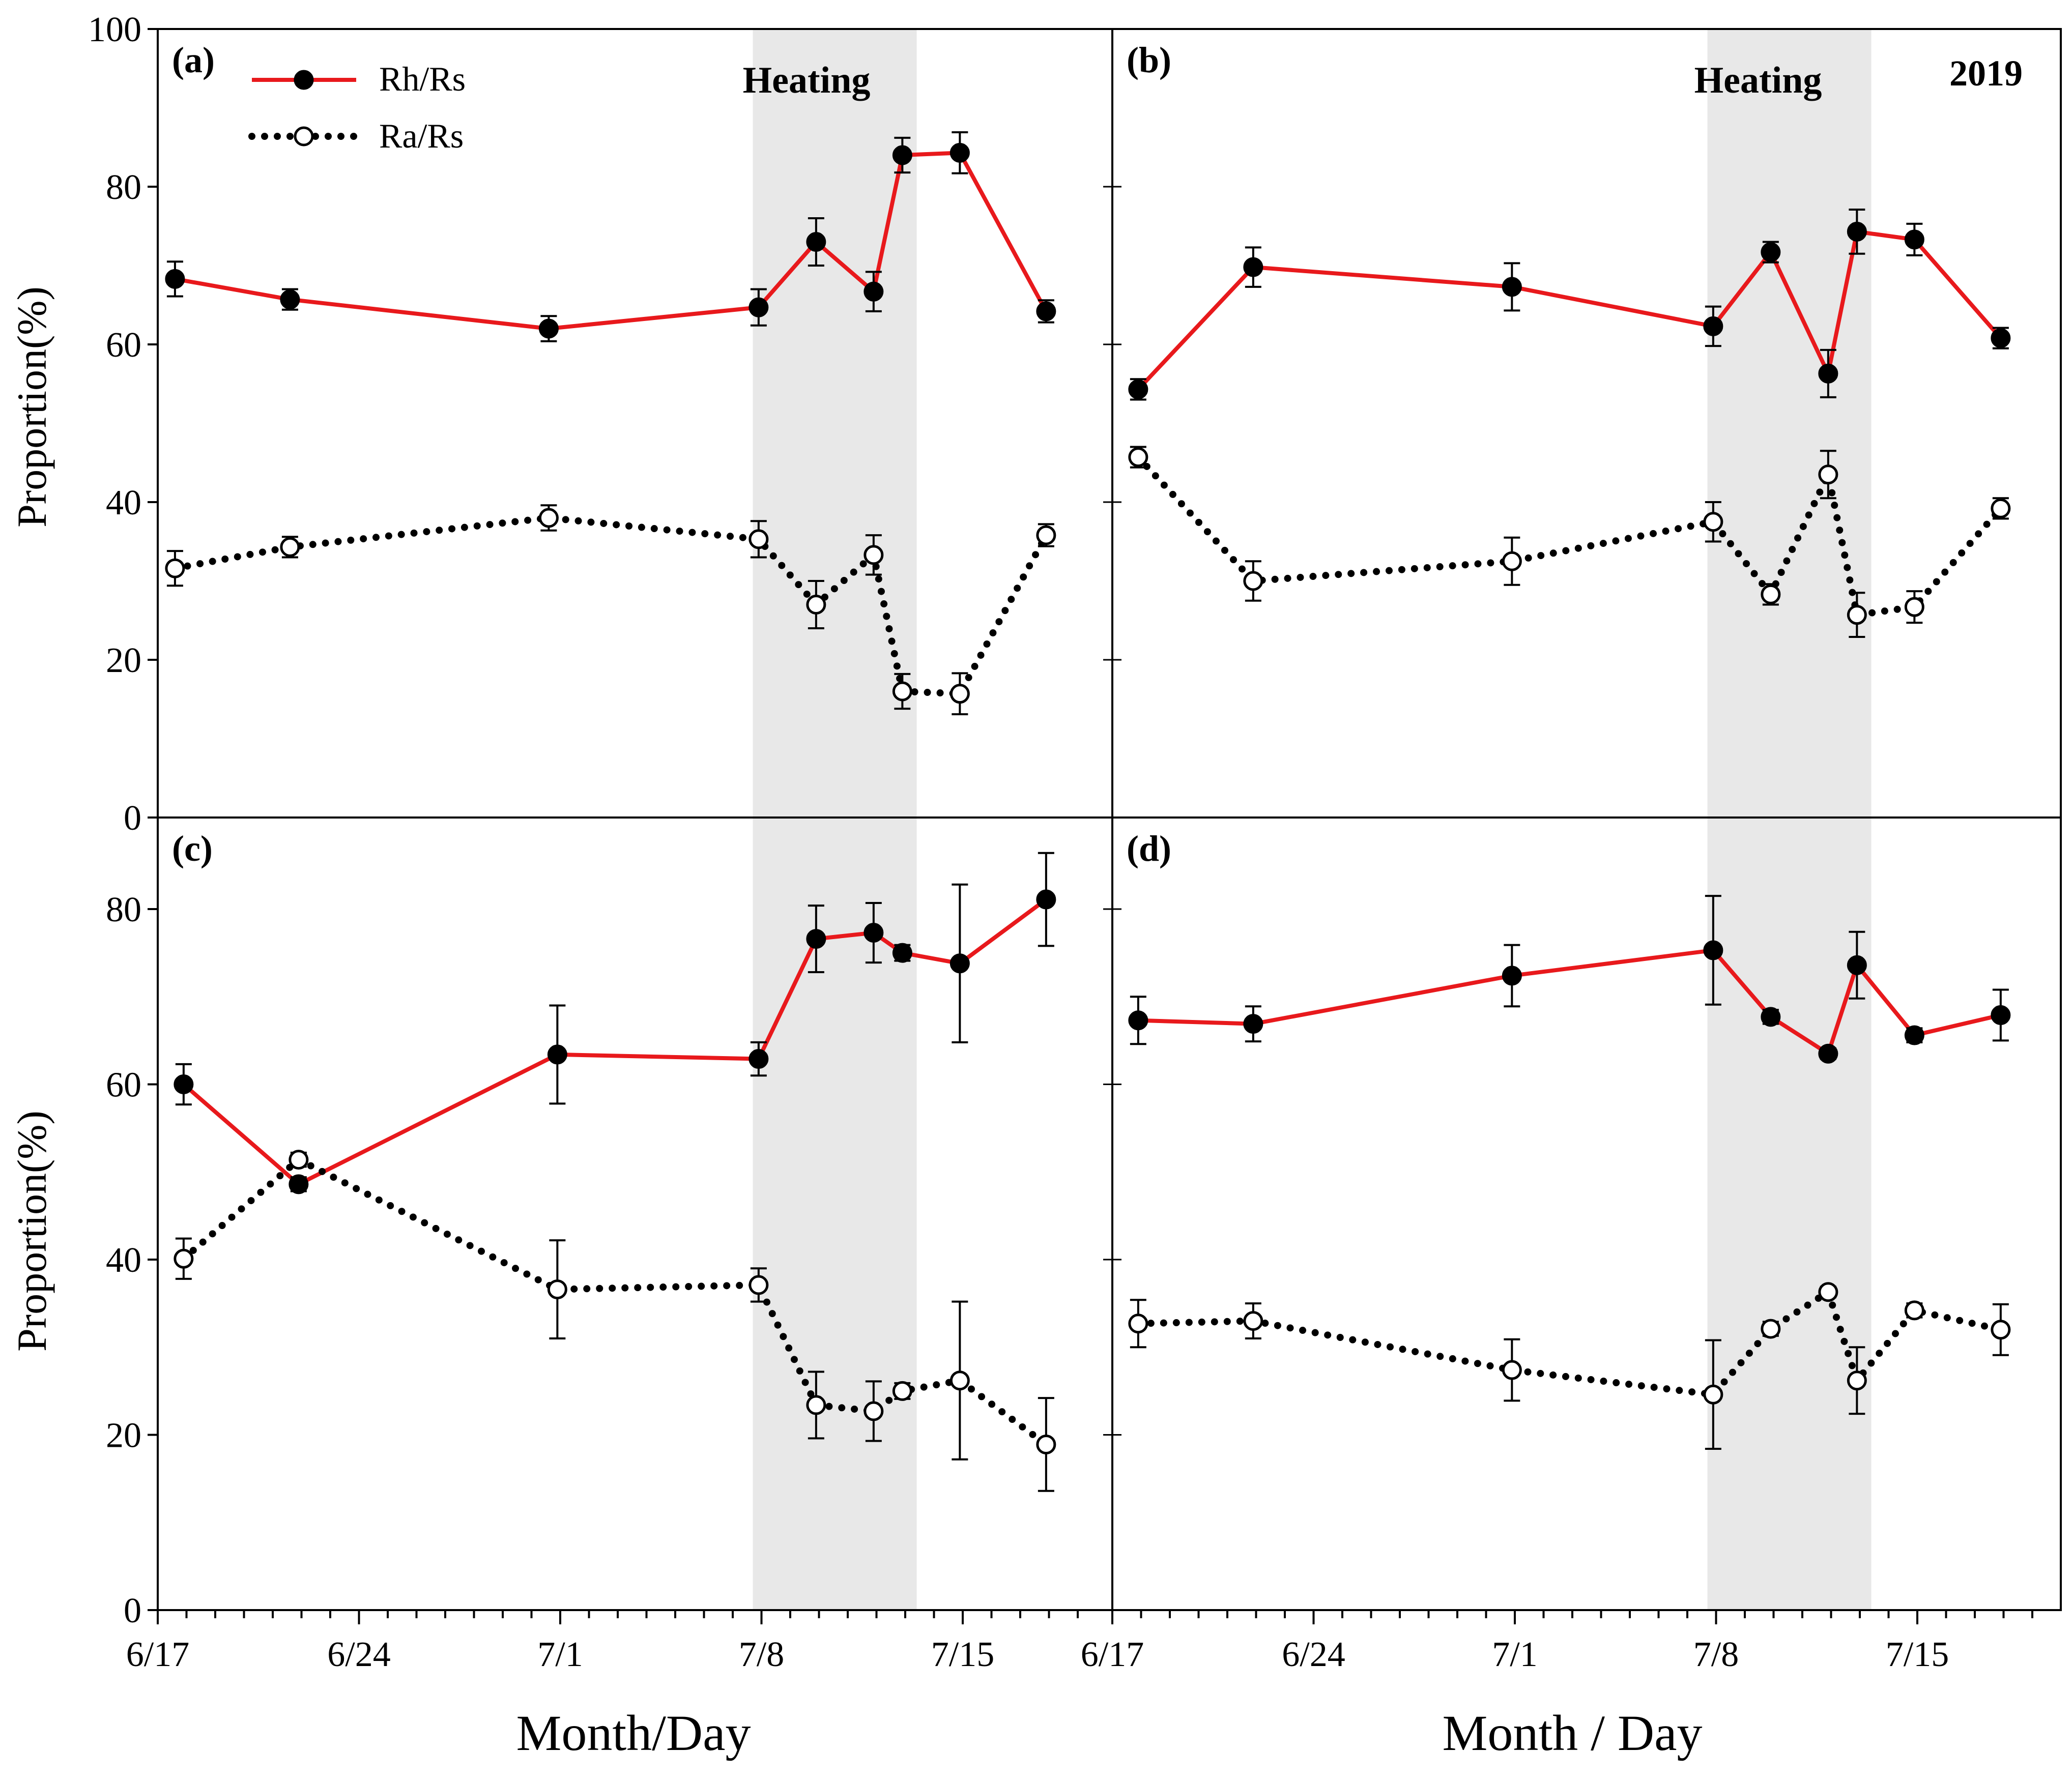 The width and height of the screenshot is (2072, 1780). What do you see at coordinates (304, 80) in the screenshot?
I see `legend-rh-marker` at bounding box center [304, 80].